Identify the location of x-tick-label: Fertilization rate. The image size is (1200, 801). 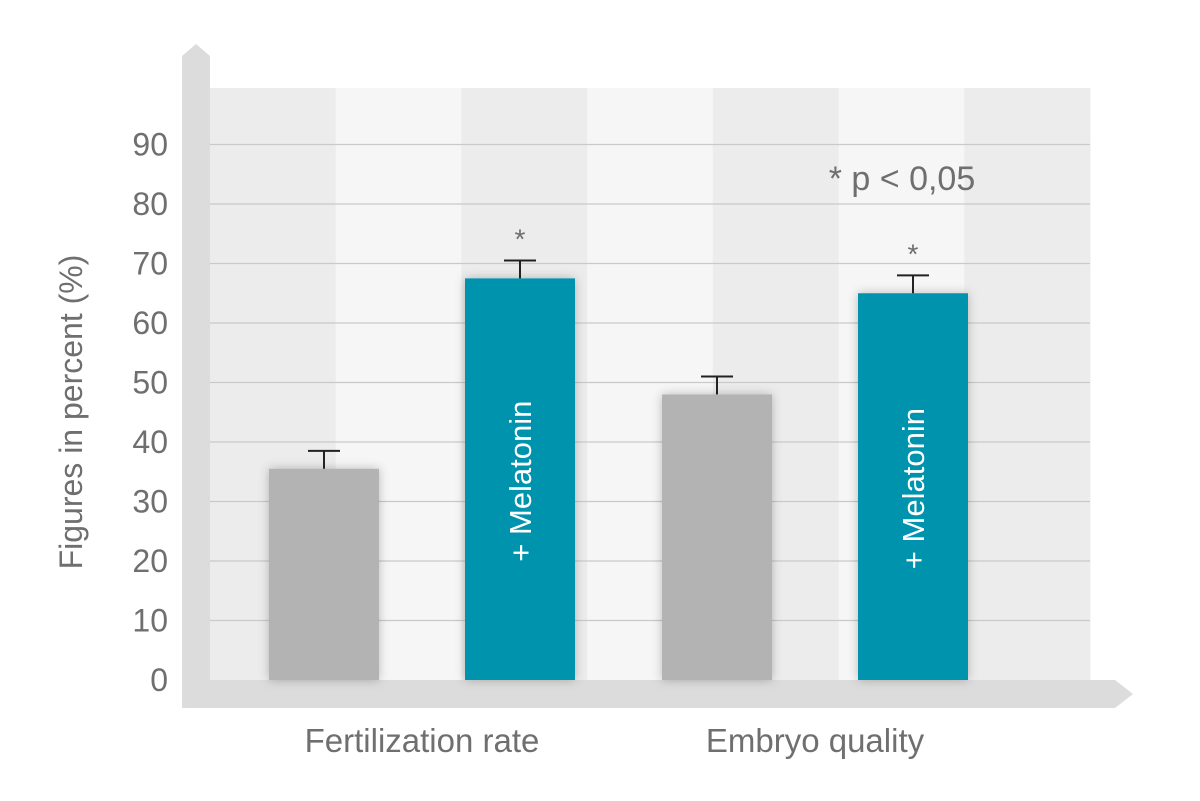
(422, 740).